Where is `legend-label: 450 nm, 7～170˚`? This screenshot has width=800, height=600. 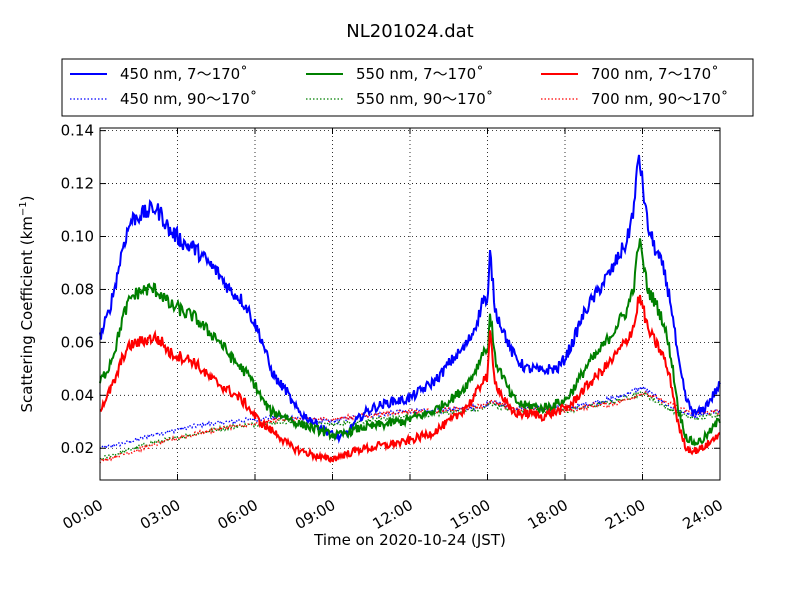
legend-label: 450 nm, 7～170˚ is located at coordinates (184, 74).